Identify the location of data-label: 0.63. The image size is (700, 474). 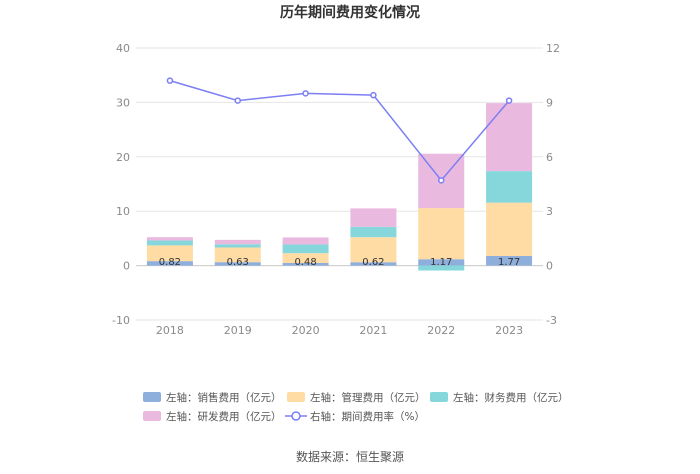
(238, 262).